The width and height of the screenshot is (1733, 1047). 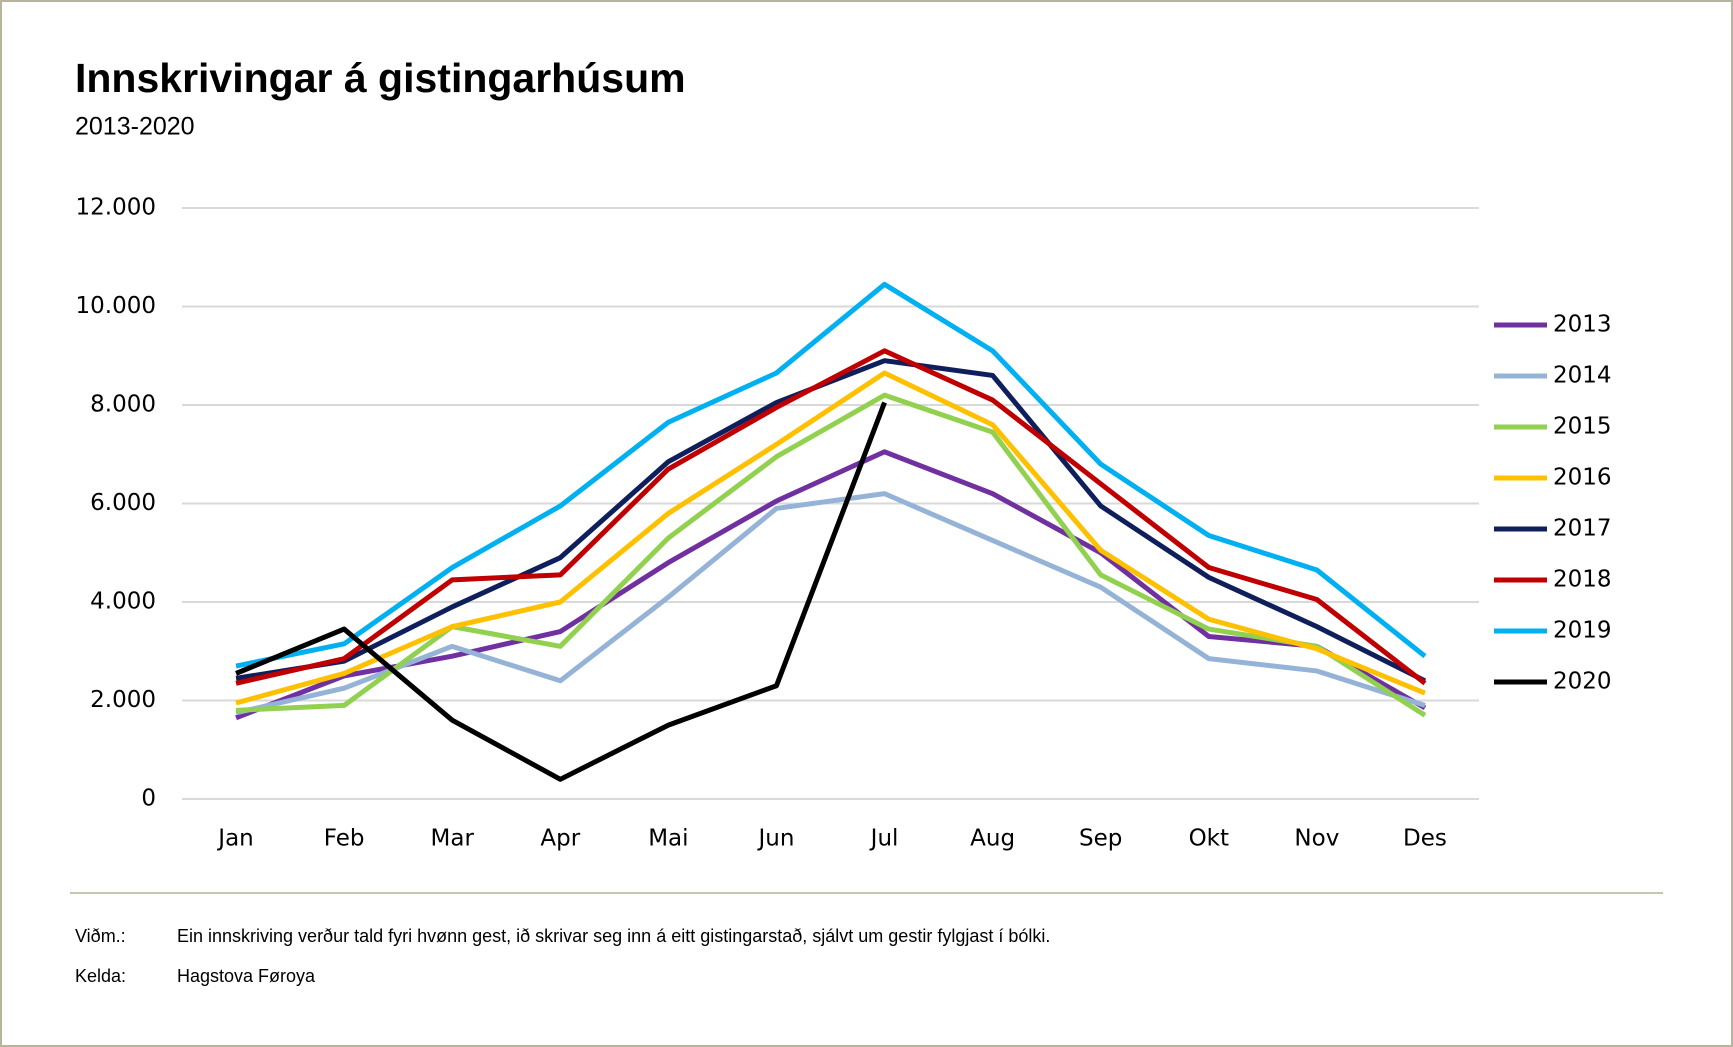 What do you see at coordinates (453, 839) in the screenshot?
I see `x-tick-label: Mar` at bounding box center [453, 839].